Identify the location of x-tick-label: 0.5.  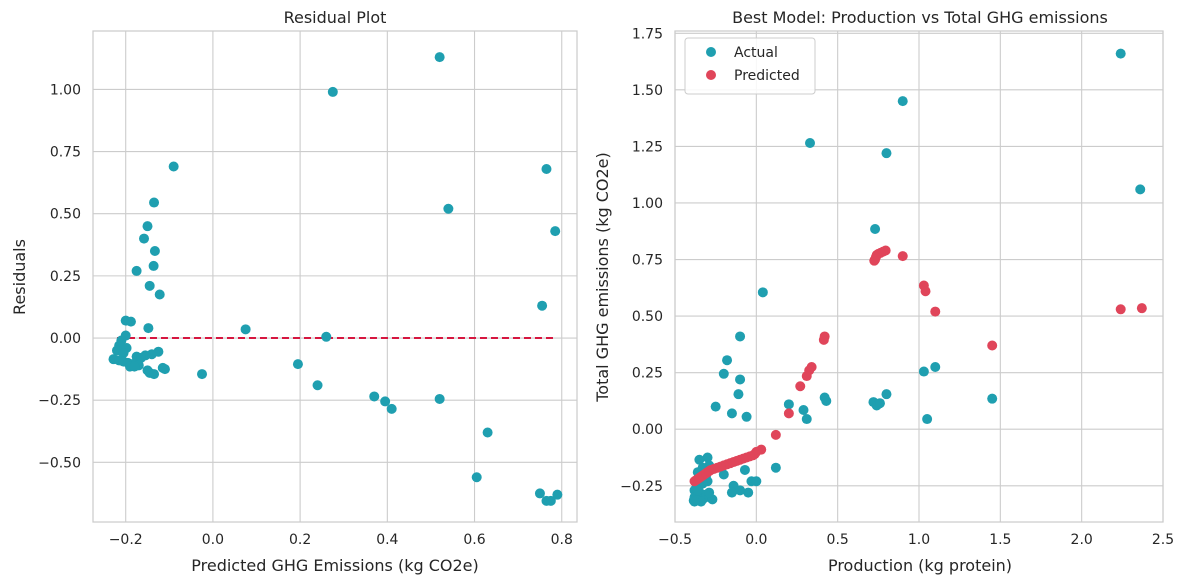
(838, 540).